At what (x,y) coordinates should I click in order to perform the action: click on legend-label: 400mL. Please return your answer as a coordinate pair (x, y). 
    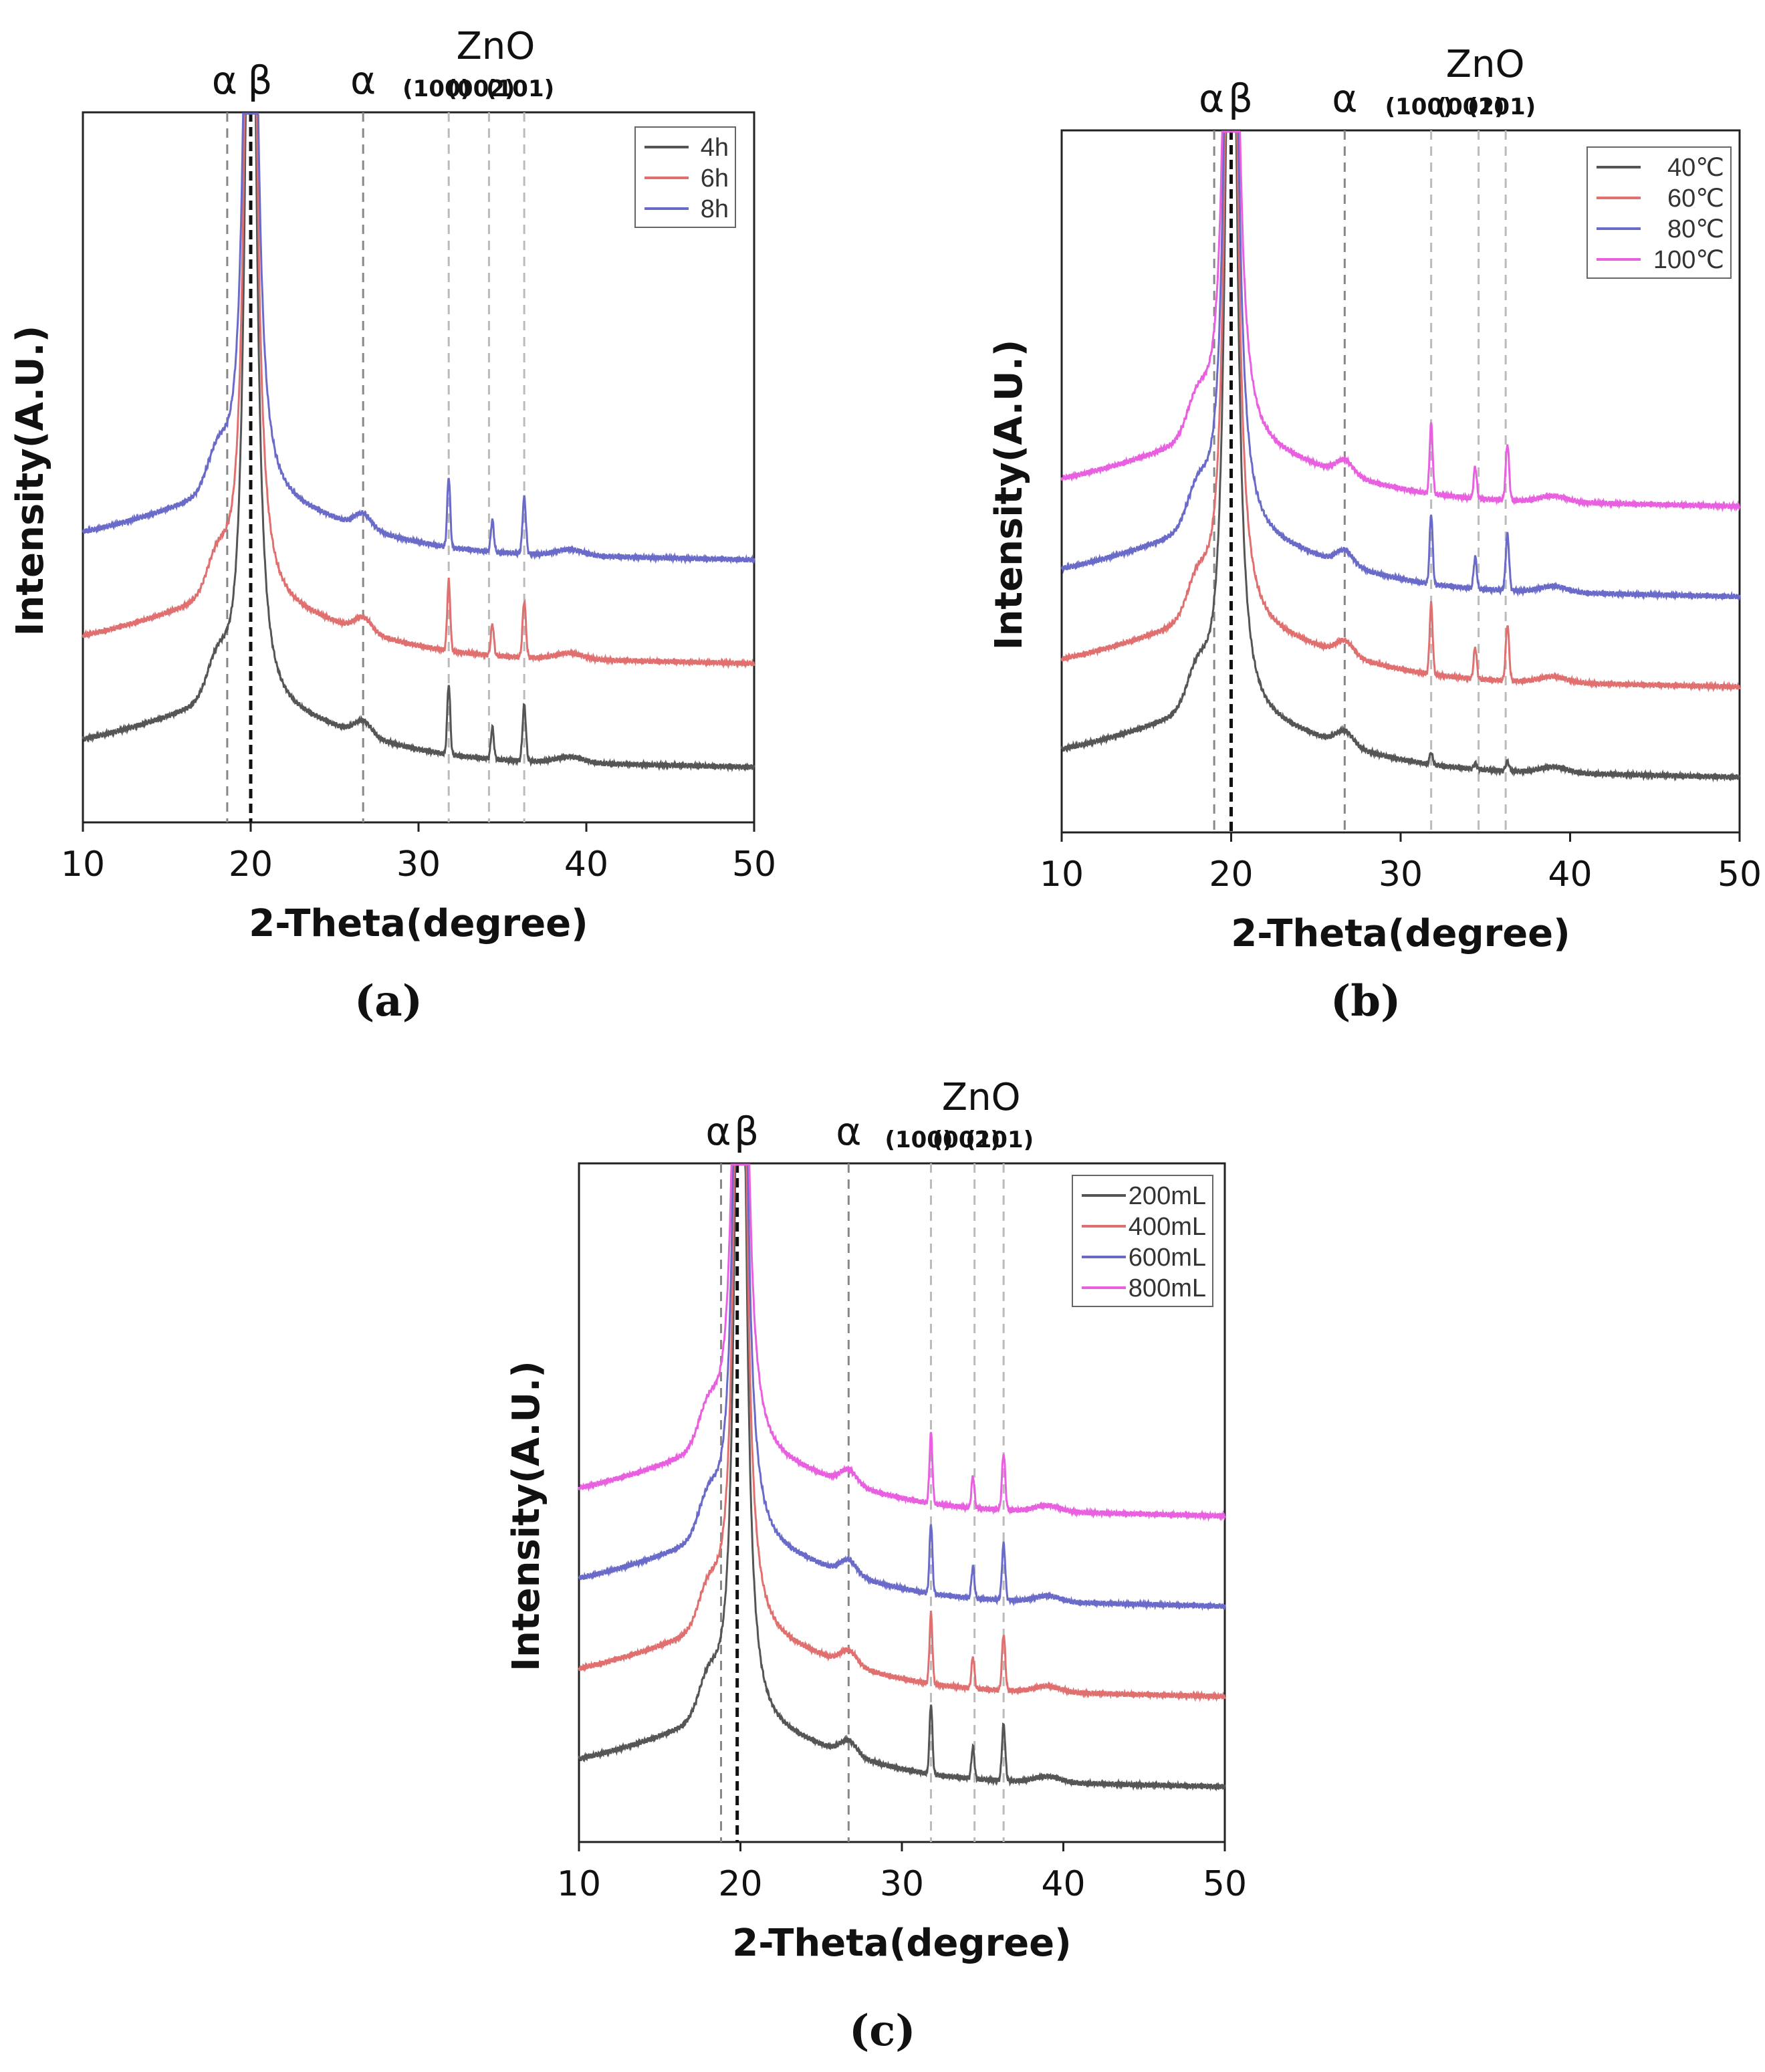
    Looking at the image, I should click on (1167, 1227).